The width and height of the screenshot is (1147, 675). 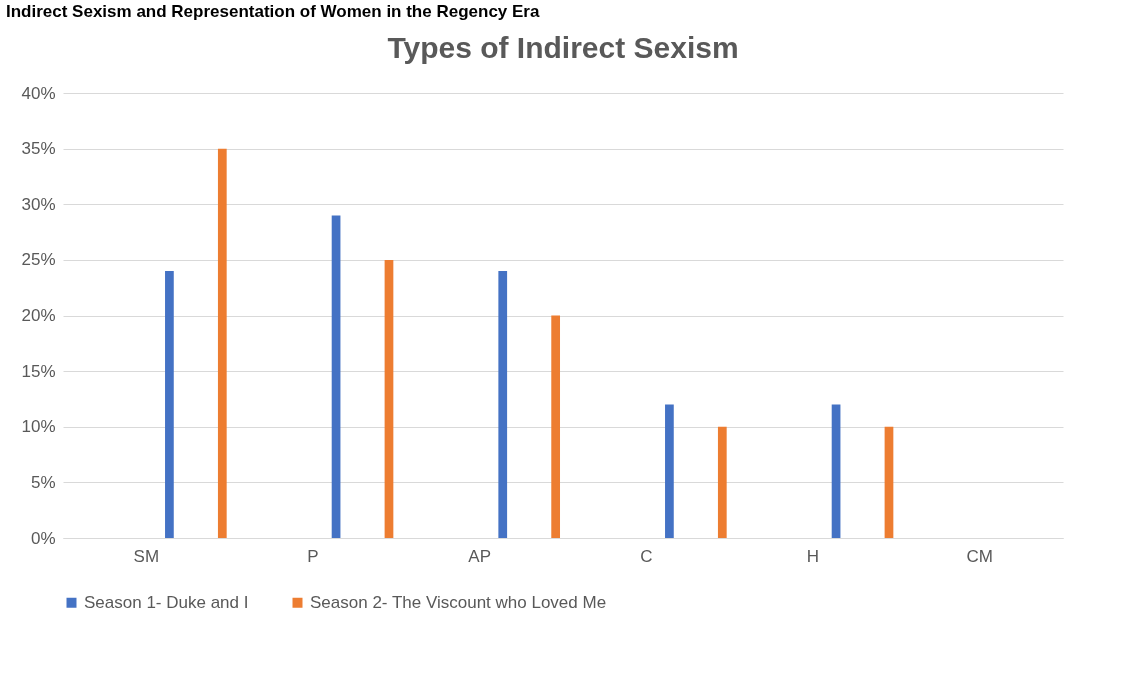 What do you see at coordinates (38, 149) in the screenshot?
I see `y-tick-label: 35%` at bounding box center [38, 149].